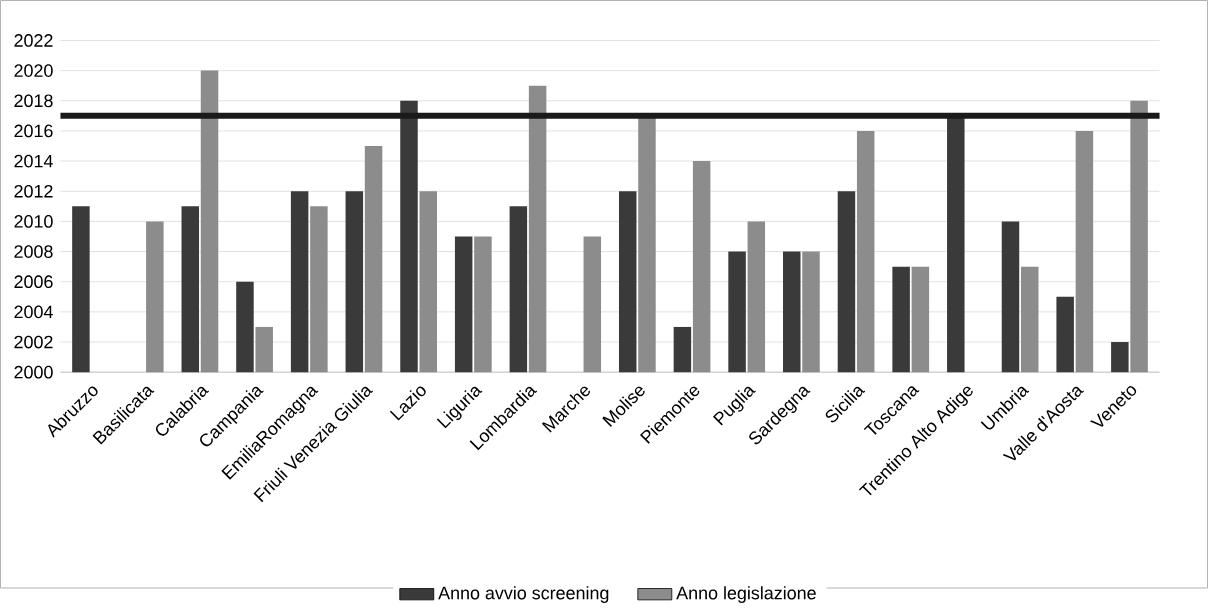 This screenshot has width=1208, height=610. I want to click on y-tick-label: 2022, so click(33, 40).